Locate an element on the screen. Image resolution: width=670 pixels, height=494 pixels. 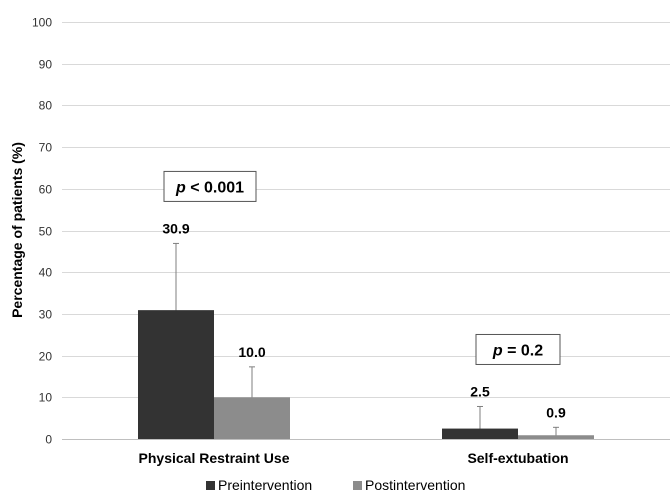
data-label: 30.9 is located at coordinates (175, 228).